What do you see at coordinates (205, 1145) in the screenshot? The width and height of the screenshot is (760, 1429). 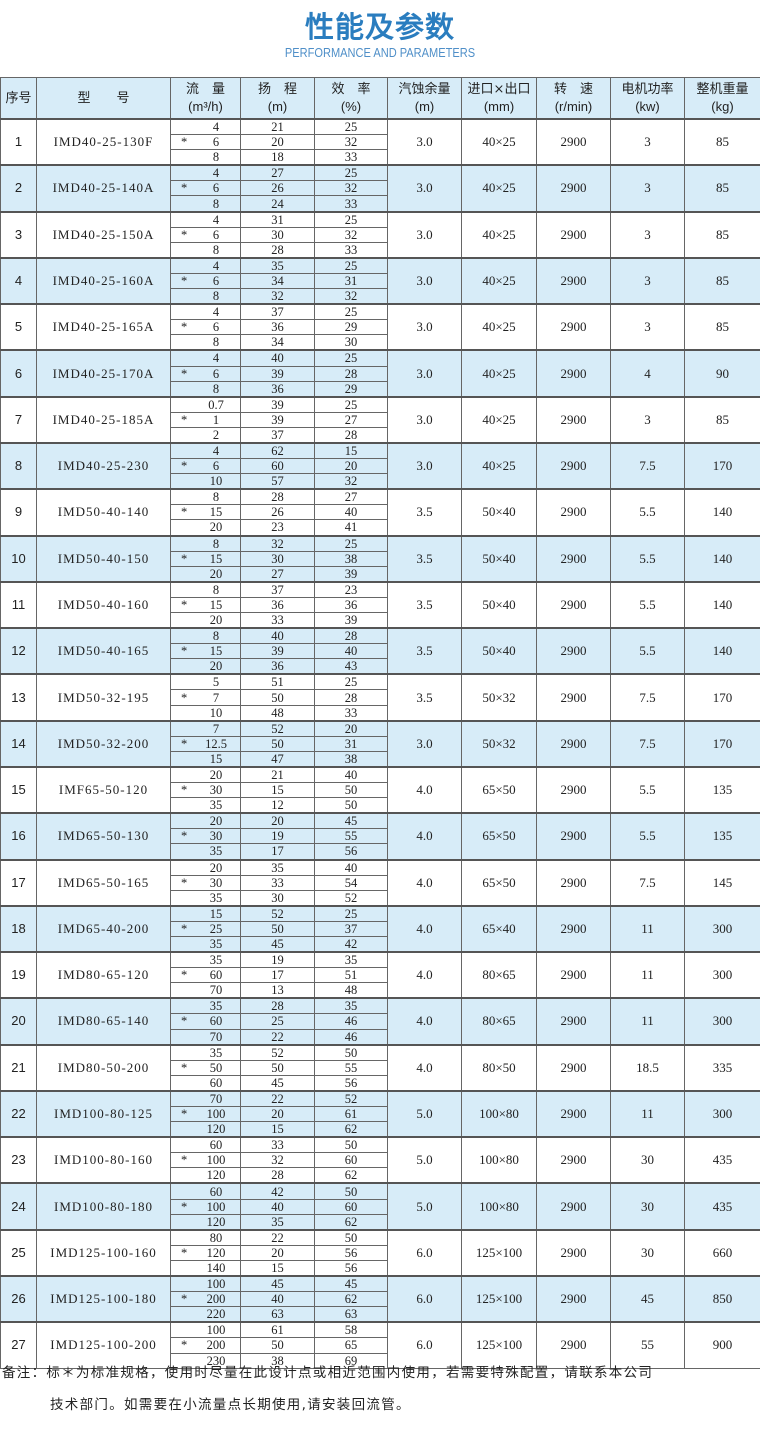 I see `flow-value: 60` at bounding box center [205, 1145].